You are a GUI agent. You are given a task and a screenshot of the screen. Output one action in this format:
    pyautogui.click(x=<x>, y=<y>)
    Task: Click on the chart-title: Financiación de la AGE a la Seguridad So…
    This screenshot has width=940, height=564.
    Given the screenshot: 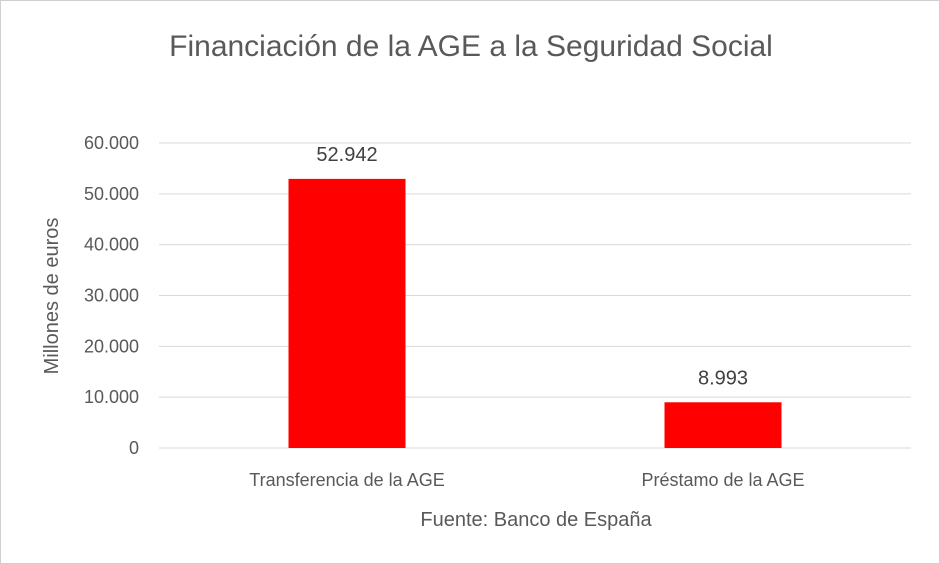 What is the action you would take?
    pyautogui.click(x=471, y=46)
    